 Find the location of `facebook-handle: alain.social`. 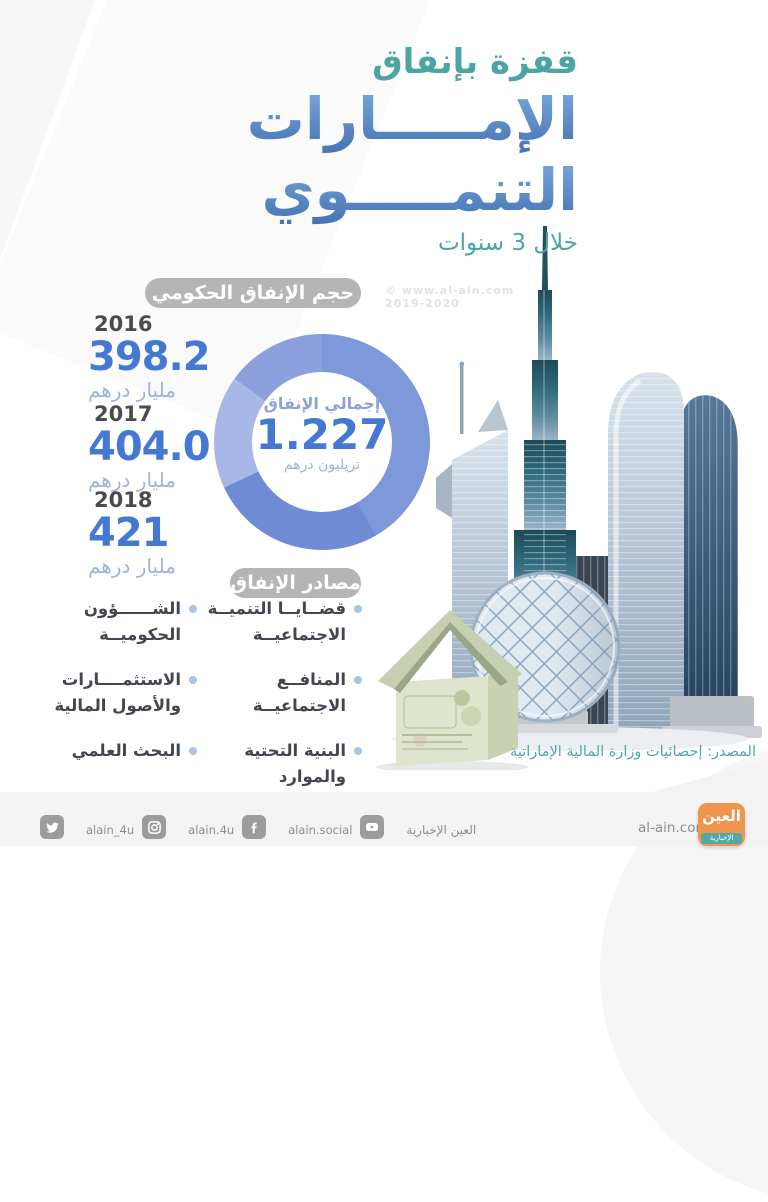

facebook-handle: alain.social is located at coordinates (320, 830).